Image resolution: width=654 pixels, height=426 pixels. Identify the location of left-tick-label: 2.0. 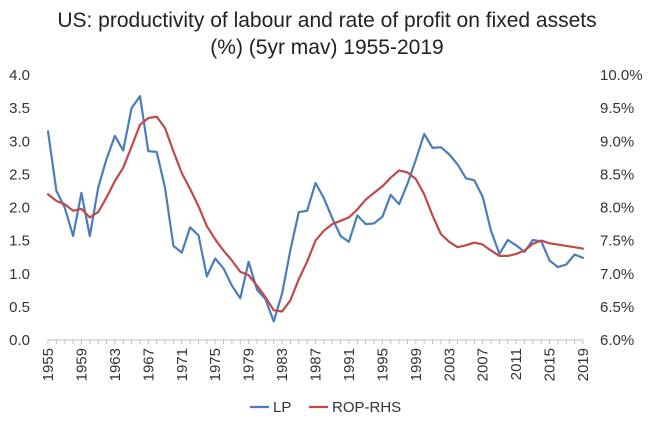
(19, 208).